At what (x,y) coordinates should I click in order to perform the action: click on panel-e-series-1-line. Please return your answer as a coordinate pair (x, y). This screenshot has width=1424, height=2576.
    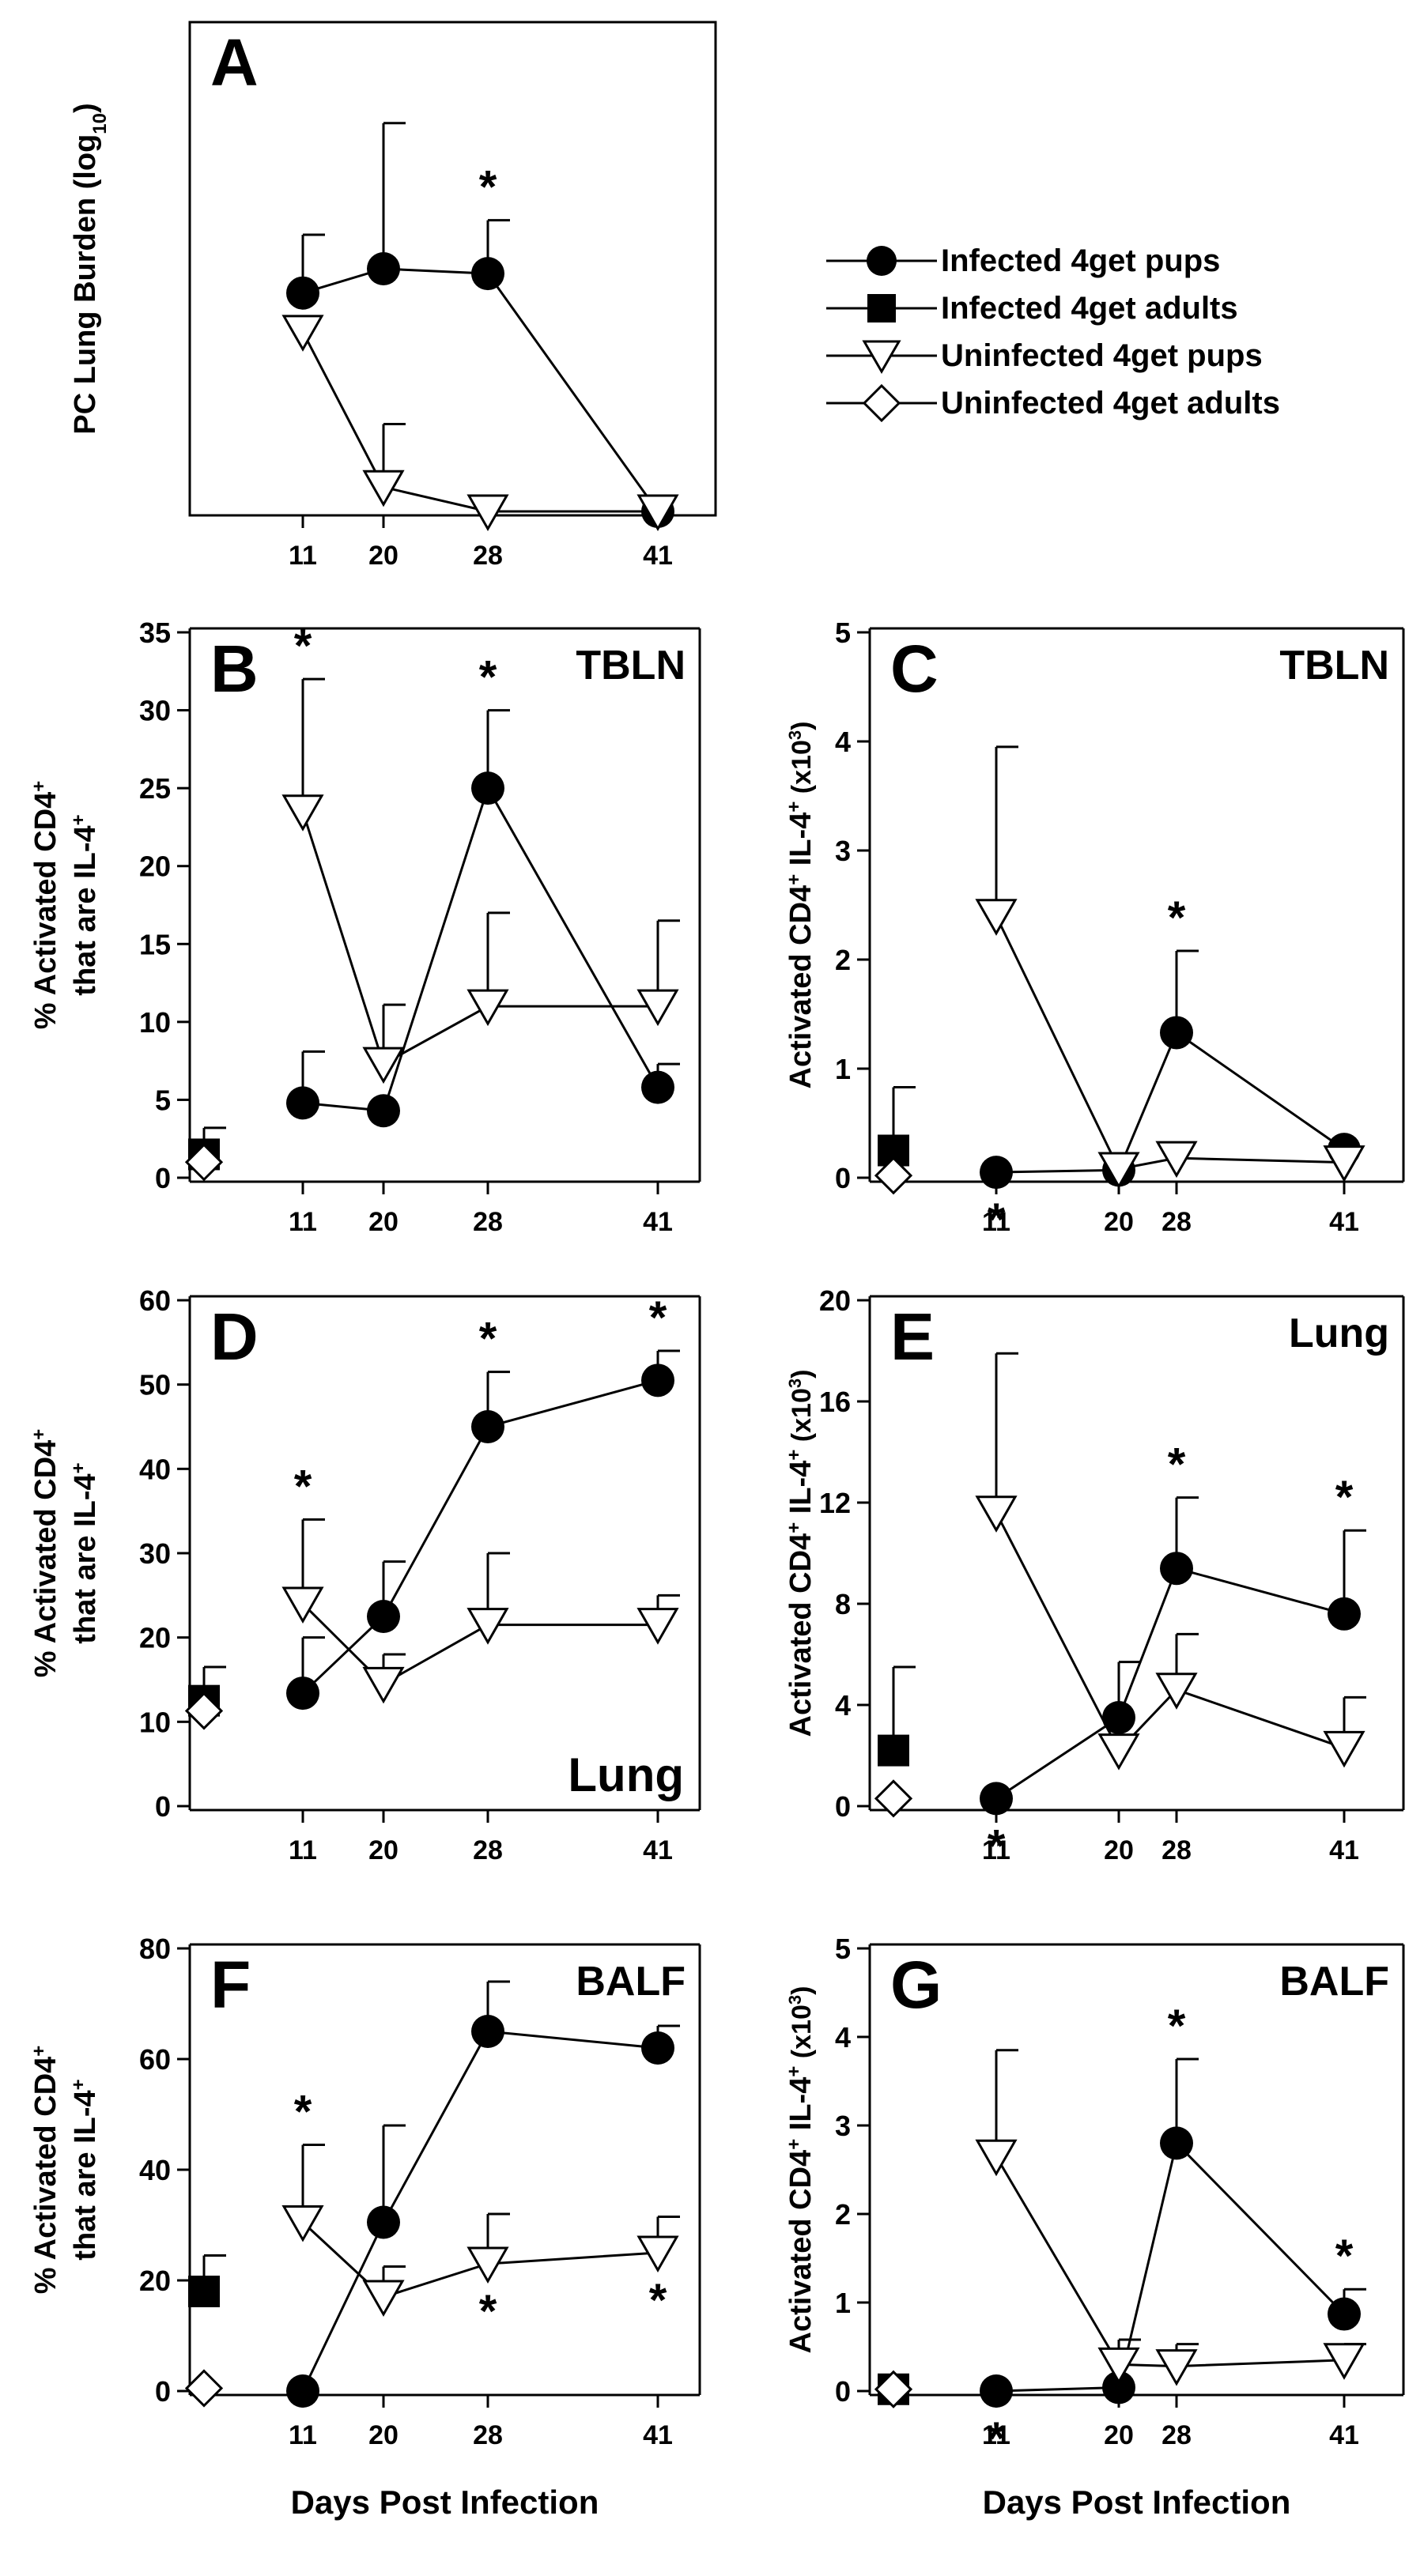
    Looking at the image, I should click on (1170, 1633).